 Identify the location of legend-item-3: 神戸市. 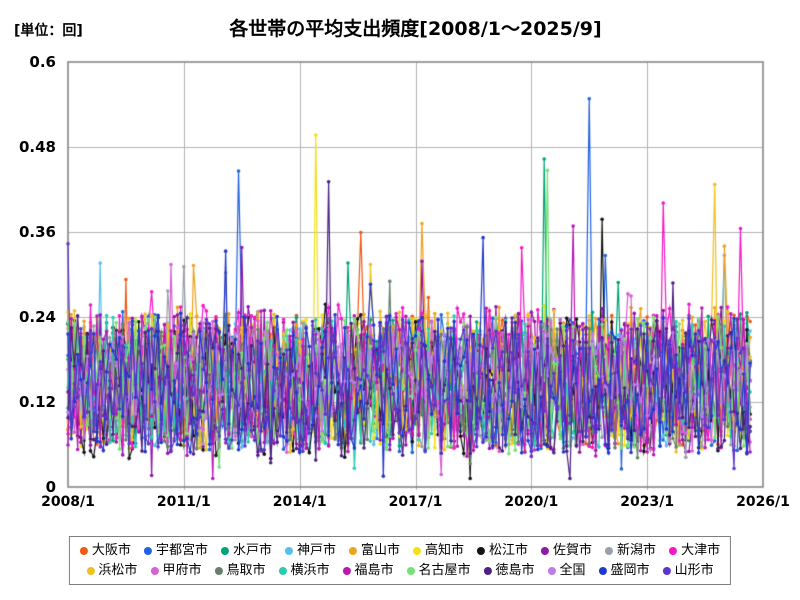
(310, 550).